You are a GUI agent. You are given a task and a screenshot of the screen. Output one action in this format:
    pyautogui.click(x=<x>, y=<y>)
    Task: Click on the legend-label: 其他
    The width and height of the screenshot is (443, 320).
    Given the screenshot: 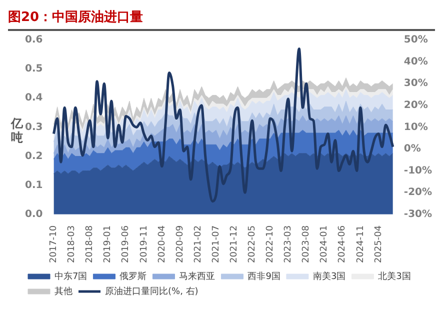 What is the action you would take?
    pyautogui.click(x=63, y=291)
    